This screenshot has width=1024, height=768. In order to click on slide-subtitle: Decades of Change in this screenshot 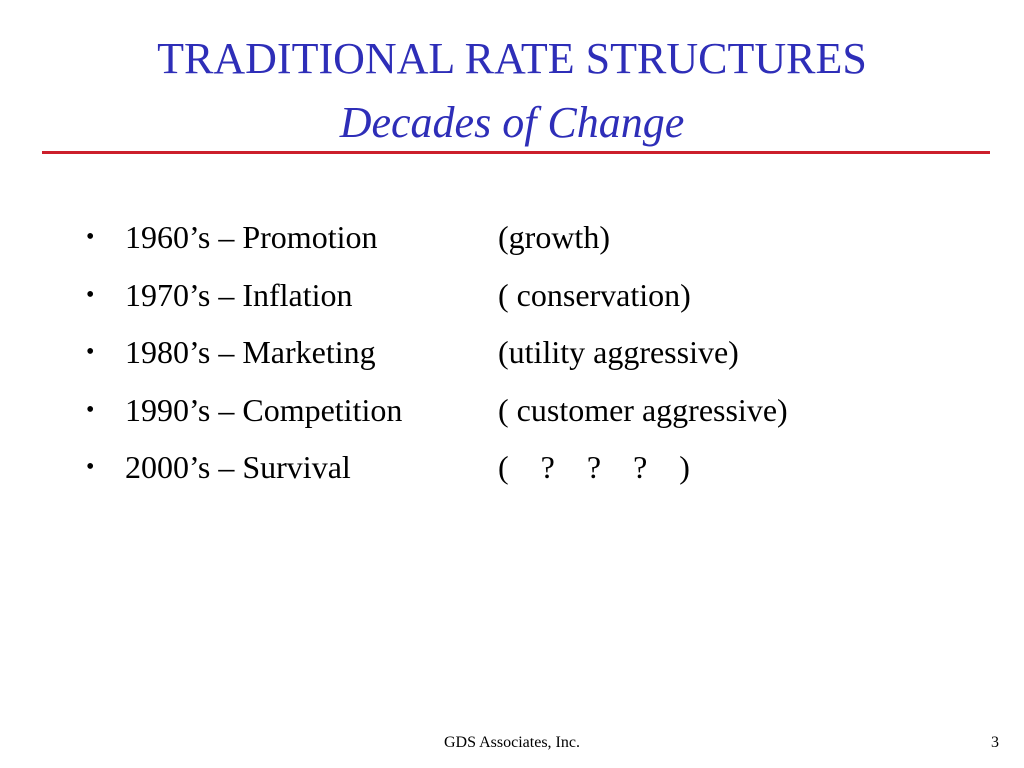, I will do `click(512, 122)`.